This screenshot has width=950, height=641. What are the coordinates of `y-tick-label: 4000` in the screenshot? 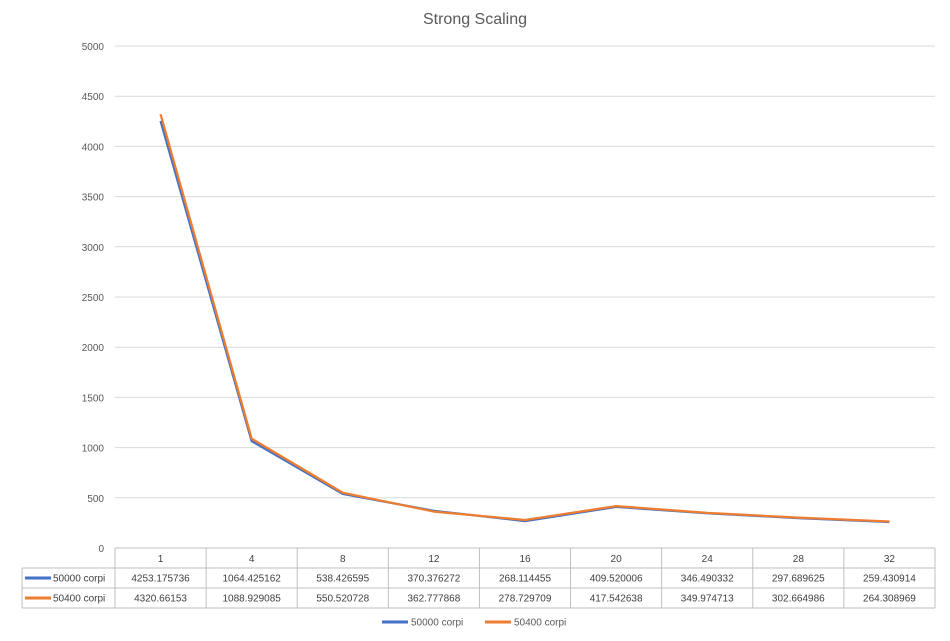 It's located at (93, 147).